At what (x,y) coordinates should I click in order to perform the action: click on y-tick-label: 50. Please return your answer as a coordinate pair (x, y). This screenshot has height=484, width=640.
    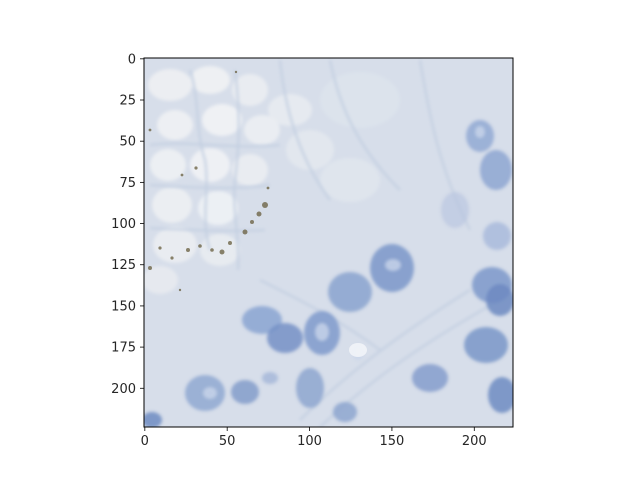
    Looking at the image, I should click on (127, 142).